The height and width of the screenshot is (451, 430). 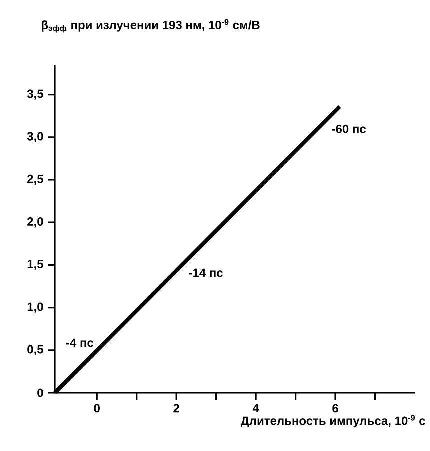 I want to click on y-tick-label: 0, so click(x=41, y=393).